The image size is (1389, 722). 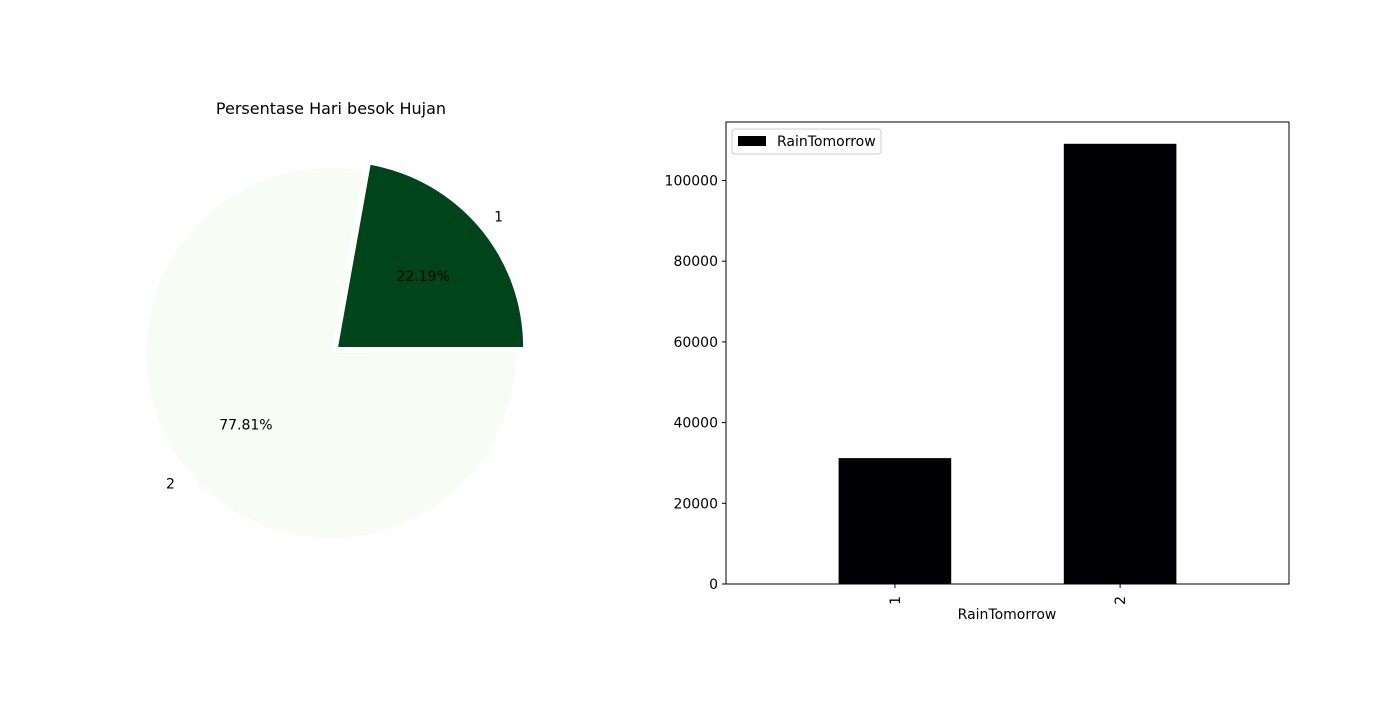 What do you see at coordinates (1007, 615) in the screenshot?
I see `x-axis-label: RainTomorrow` at bounding box center [1007, 615].